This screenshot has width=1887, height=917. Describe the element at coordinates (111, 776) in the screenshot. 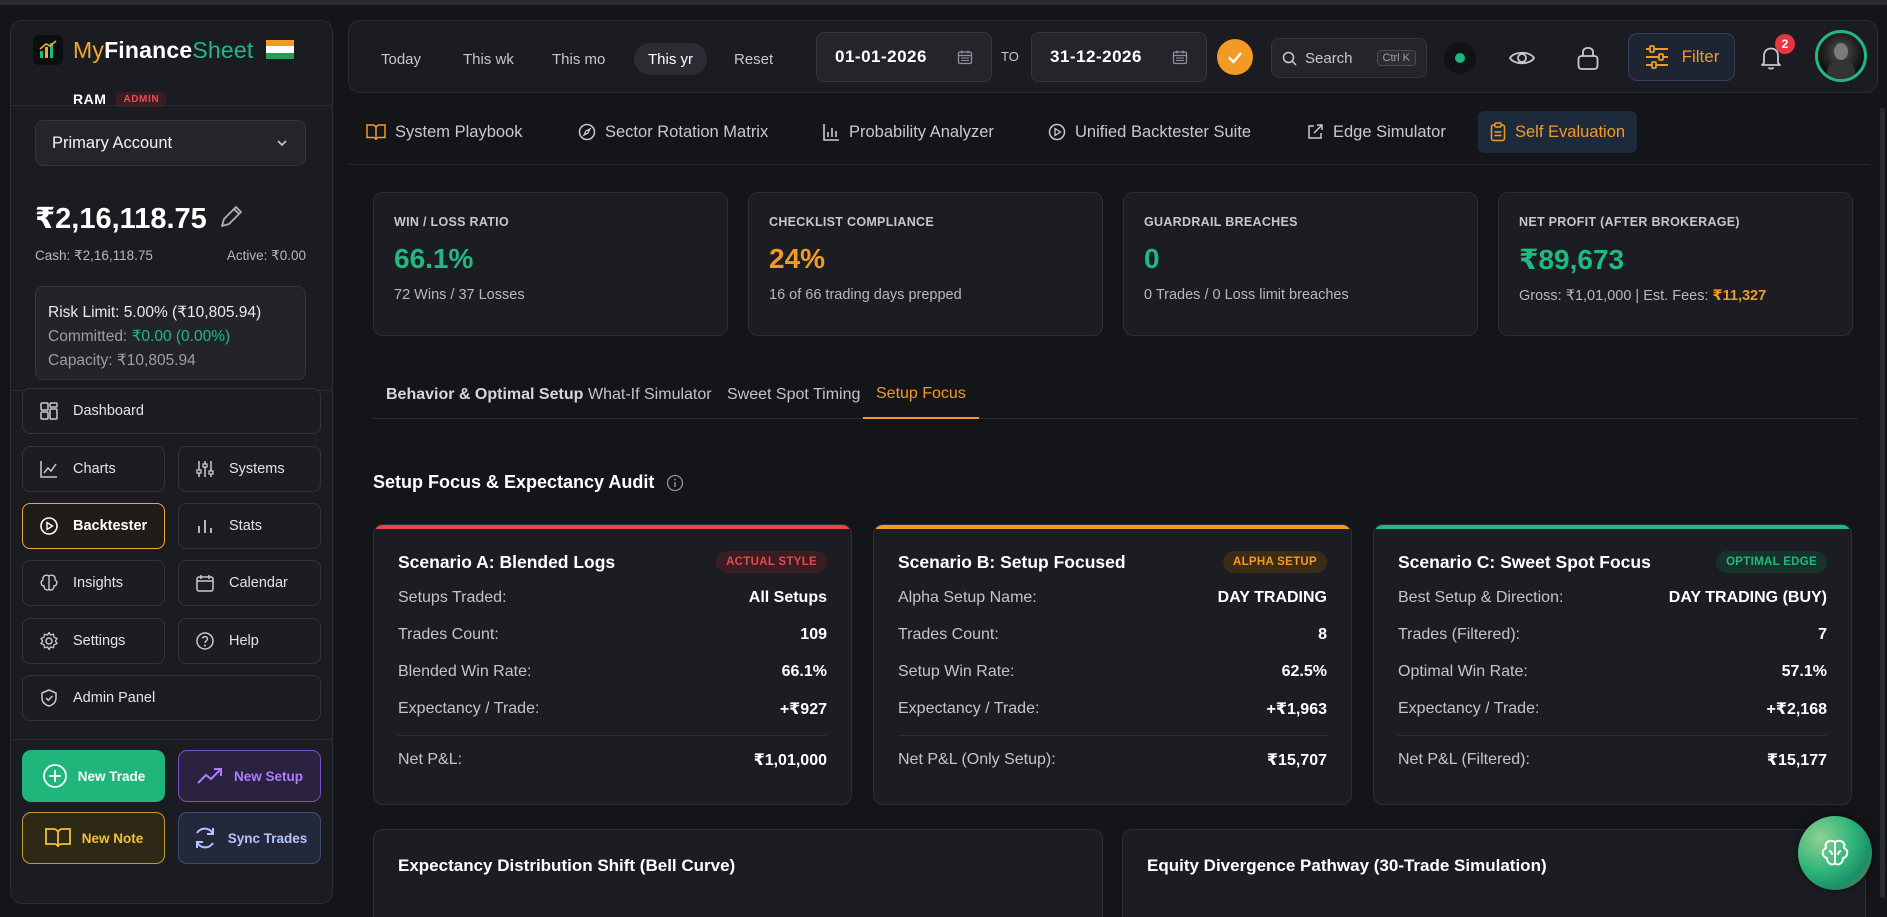

I see `new-trade-label: New Trade` at that location.